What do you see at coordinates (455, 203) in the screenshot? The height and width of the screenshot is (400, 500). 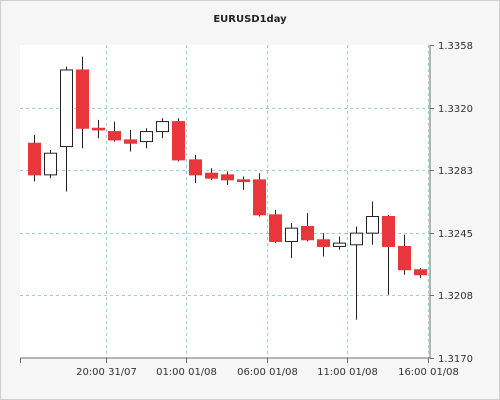 I see `y-tick-labels: 1.3358 1.3320 1.3283 1.3245 1.3208 1.3170` at bounding box center [455, 203].